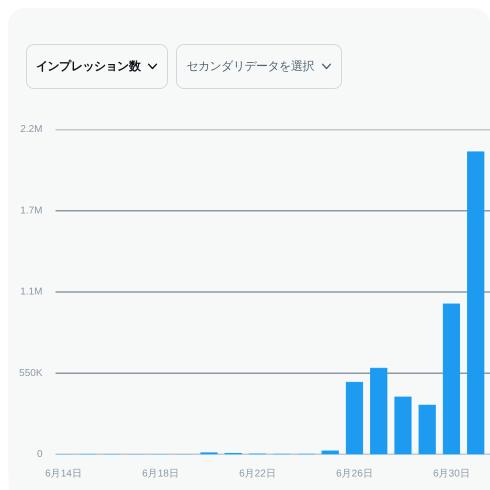  What do you see at coordinates (257, 474) in the screenshot?
I see `x-tick-label: 6月22日` at bounding box center [257, 474].